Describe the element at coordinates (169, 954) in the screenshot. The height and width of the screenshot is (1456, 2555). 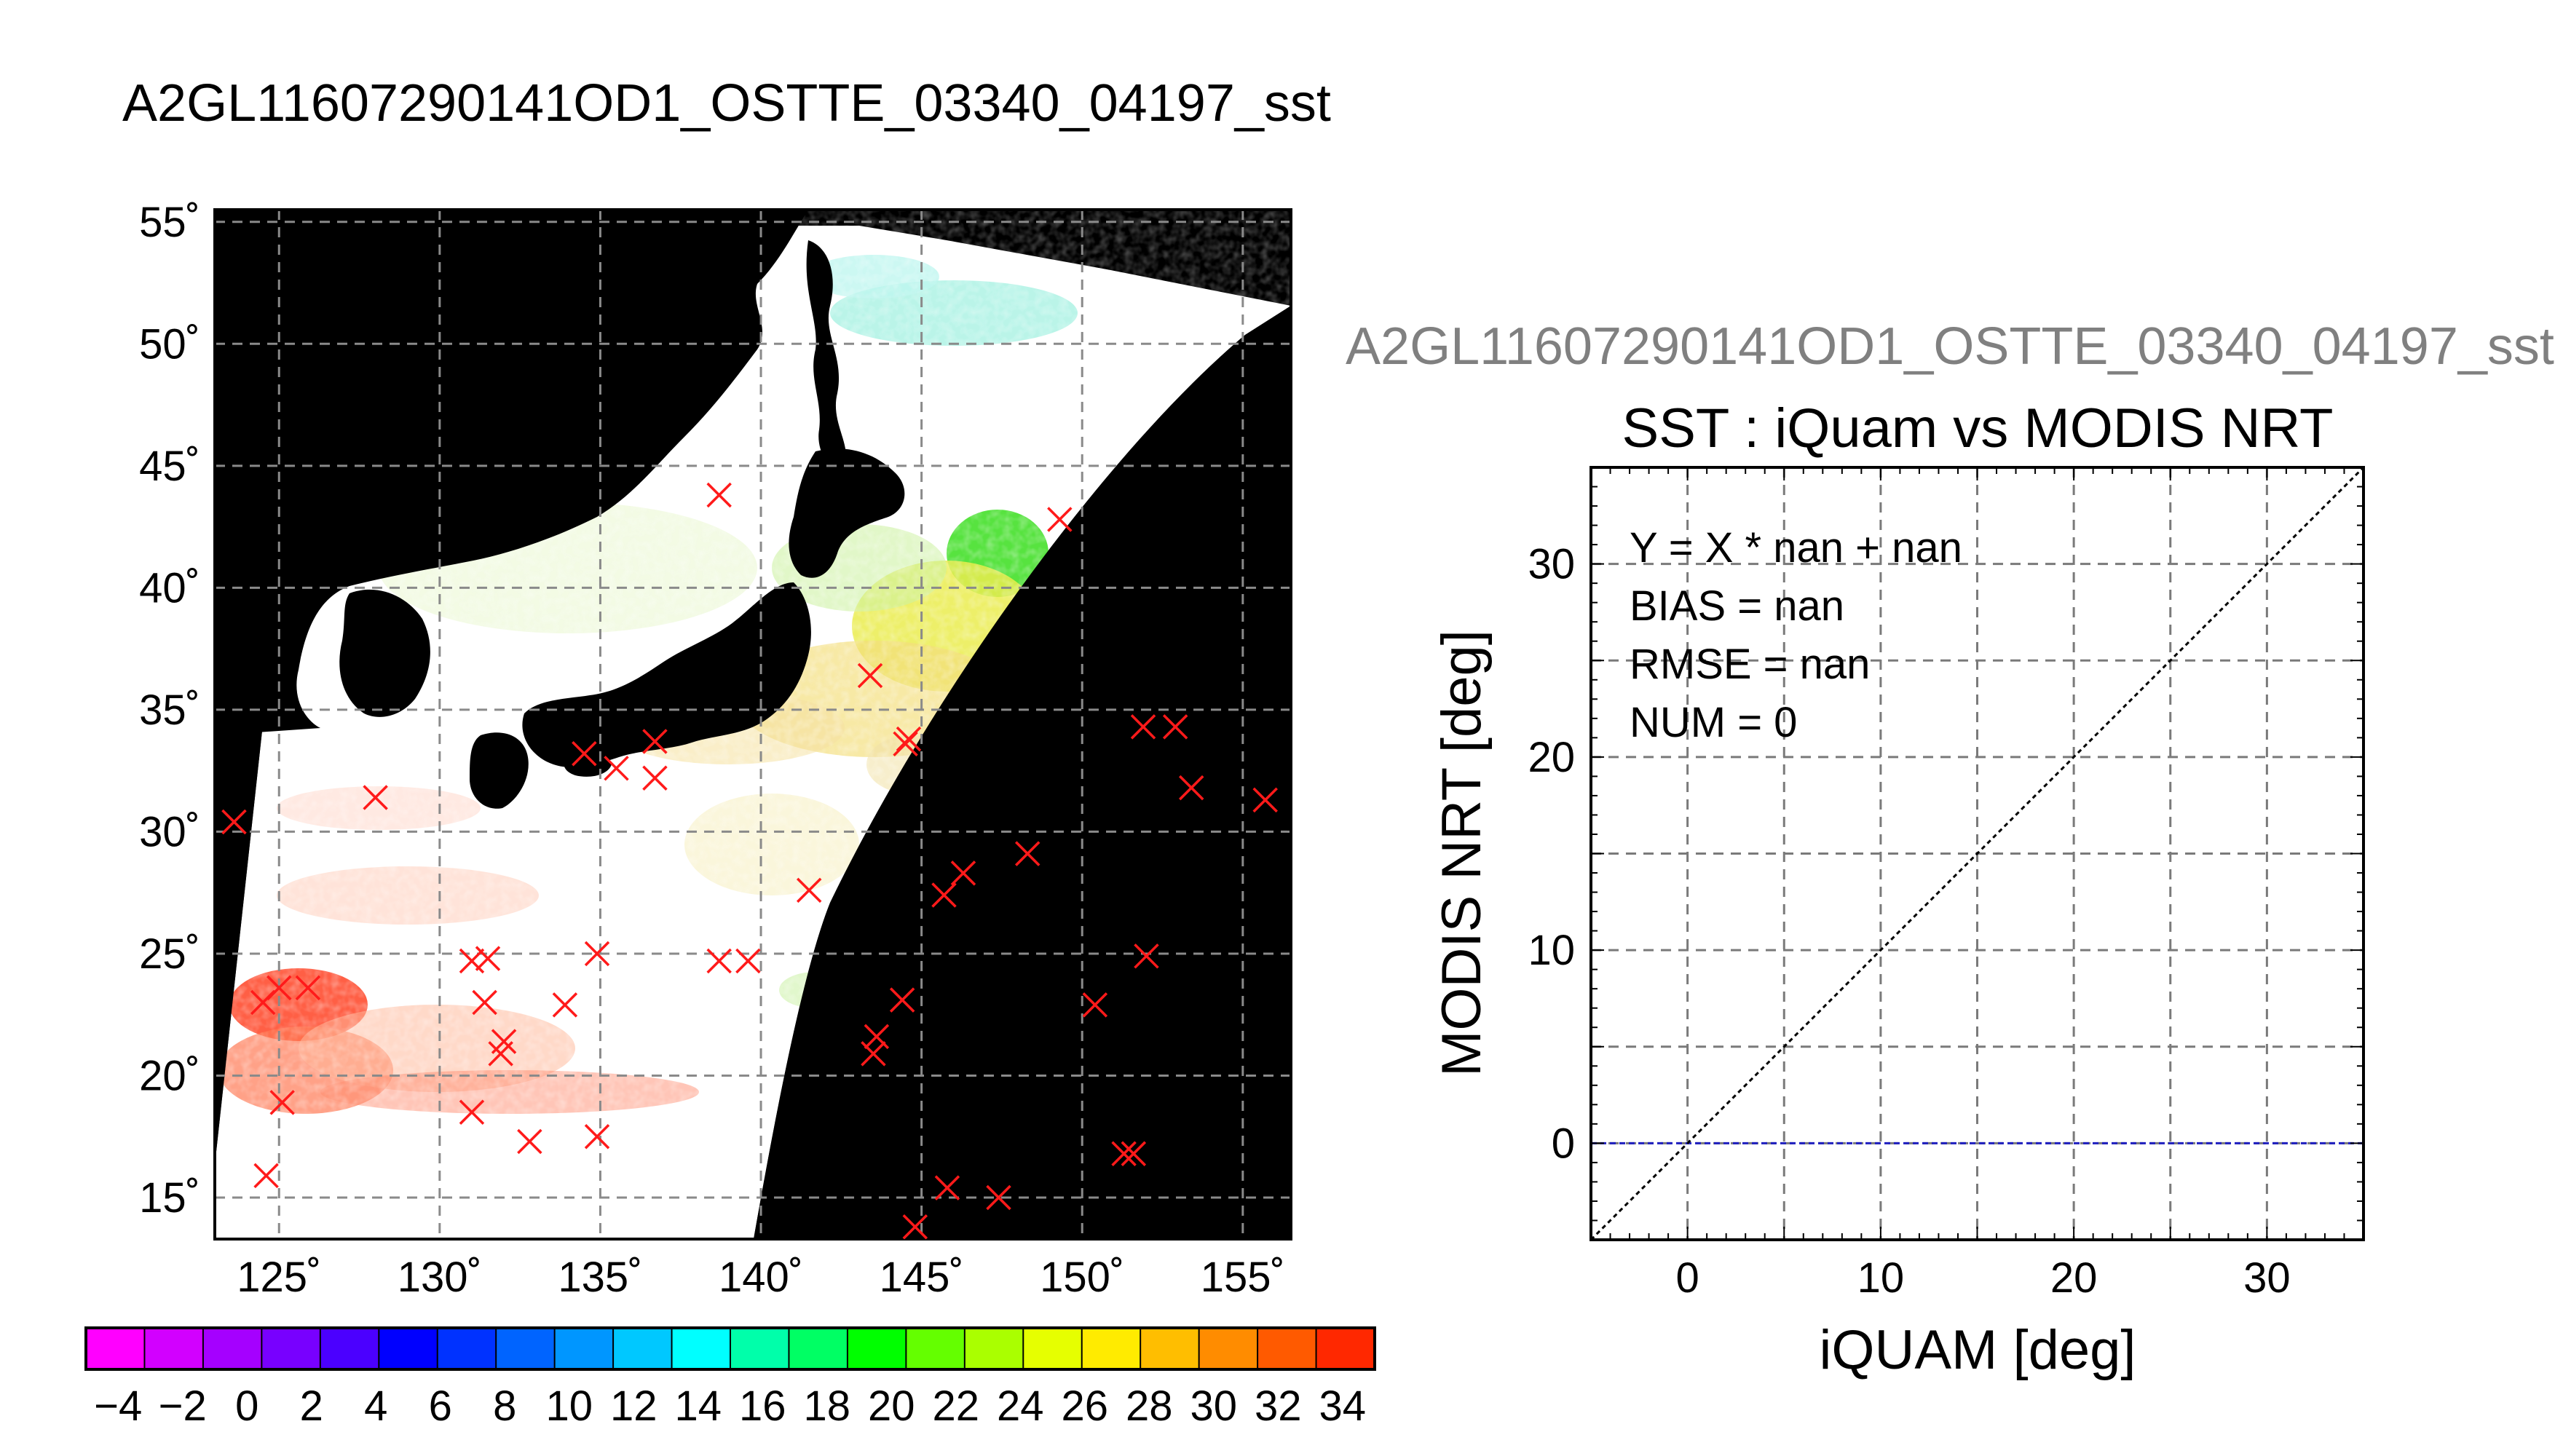
I see `map-y-tick-label: 25˚` at that location.